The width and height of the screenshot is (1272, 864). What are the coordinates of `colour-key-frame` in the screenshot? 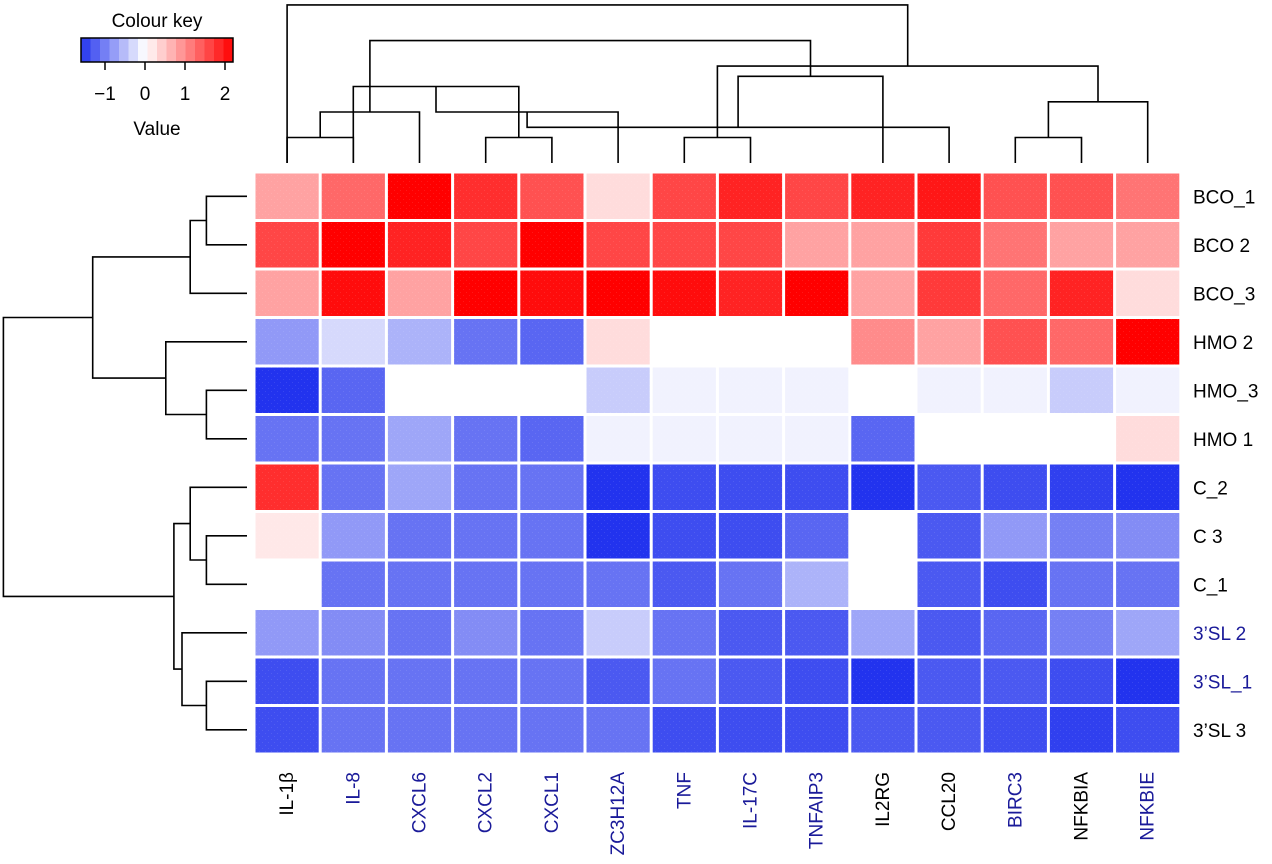 It's located at (157, 50).